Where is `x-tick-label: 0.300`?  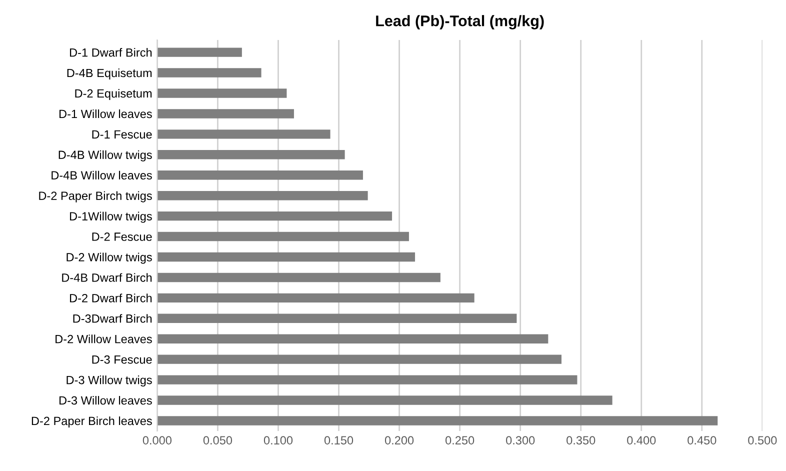
x-tick-label: 0.300 is located at coordinates (520, 440).